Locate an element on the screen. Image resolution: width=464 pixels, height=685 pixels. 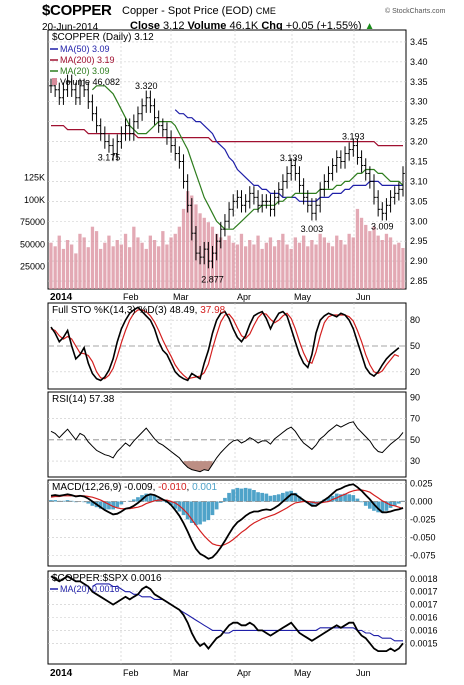
price-tick-label: 3.10 is located at coordinates (419, 181).